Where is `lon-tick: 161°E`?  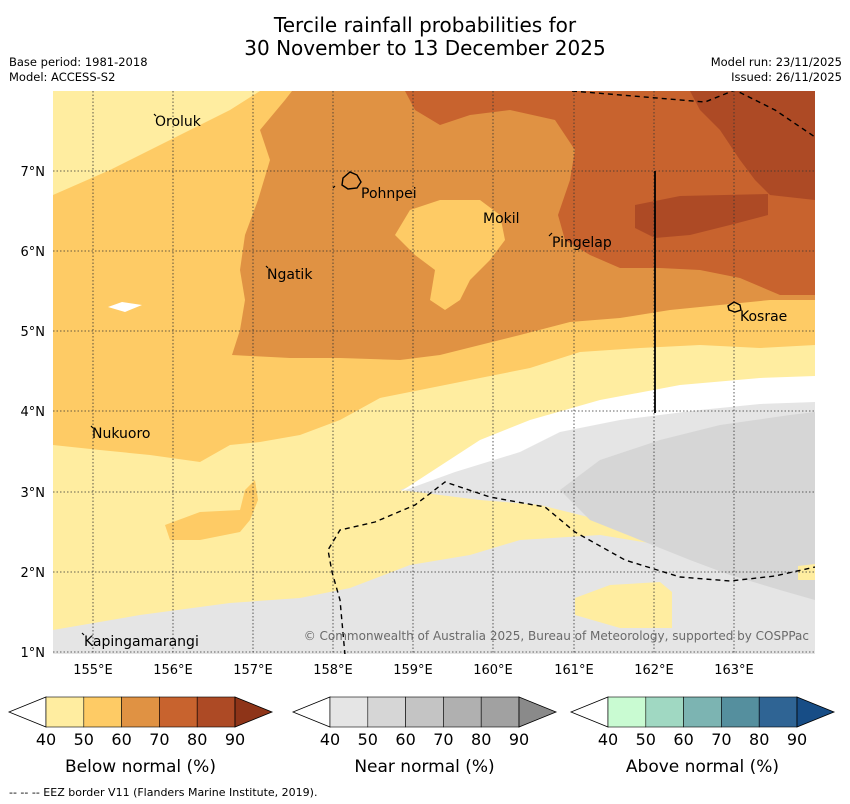
lon-tick: 161°E is located at coordinates (574, 670).